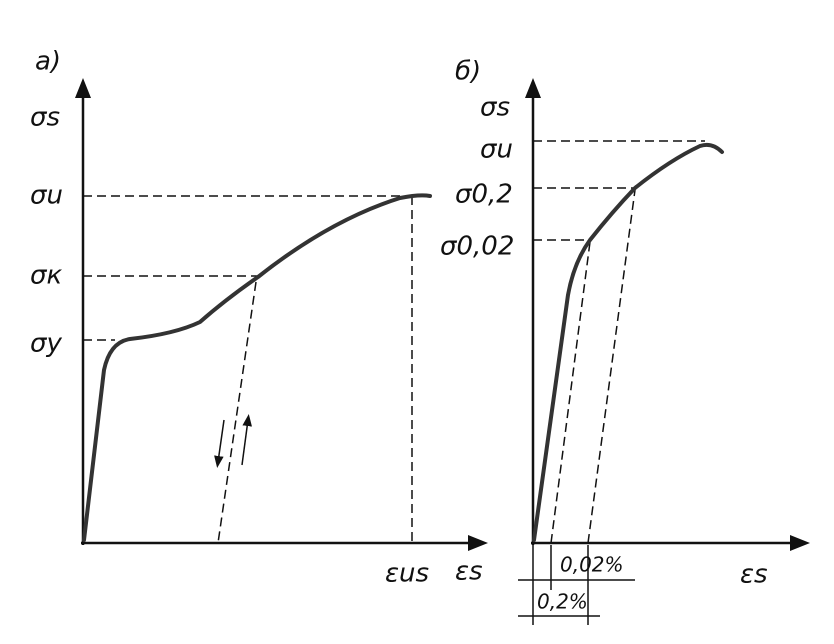 This screenshot has height=644, width=834. What do you see at coordinates (477, 247) in the screenshot?
I see `level-label: σ0,02` at bounding box center [477, 247].